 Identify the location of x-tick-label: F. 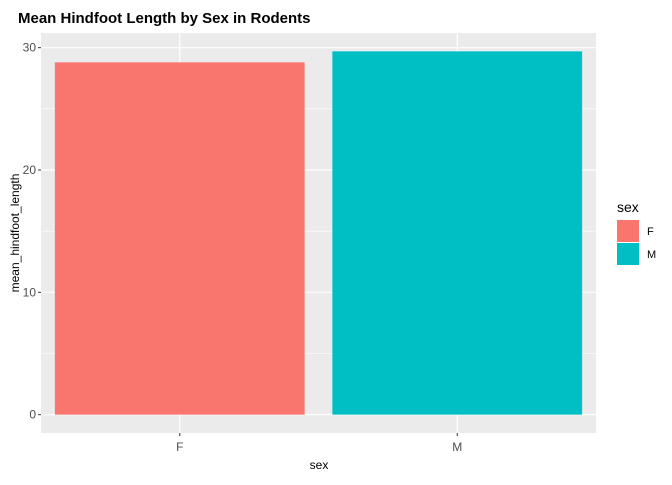
(179, 447).